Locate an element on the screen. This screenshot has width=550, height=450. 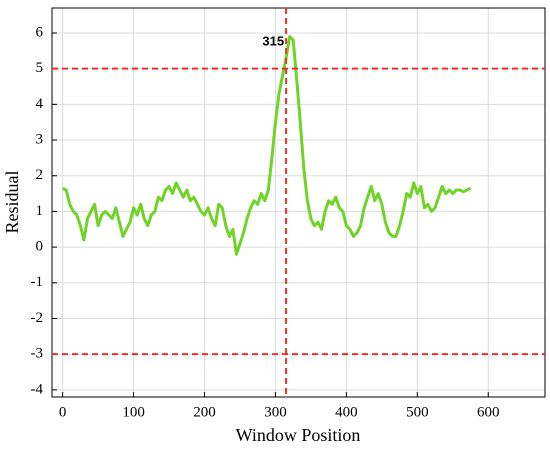
y-tick-label: 1 is located at coordinates (40, 211).